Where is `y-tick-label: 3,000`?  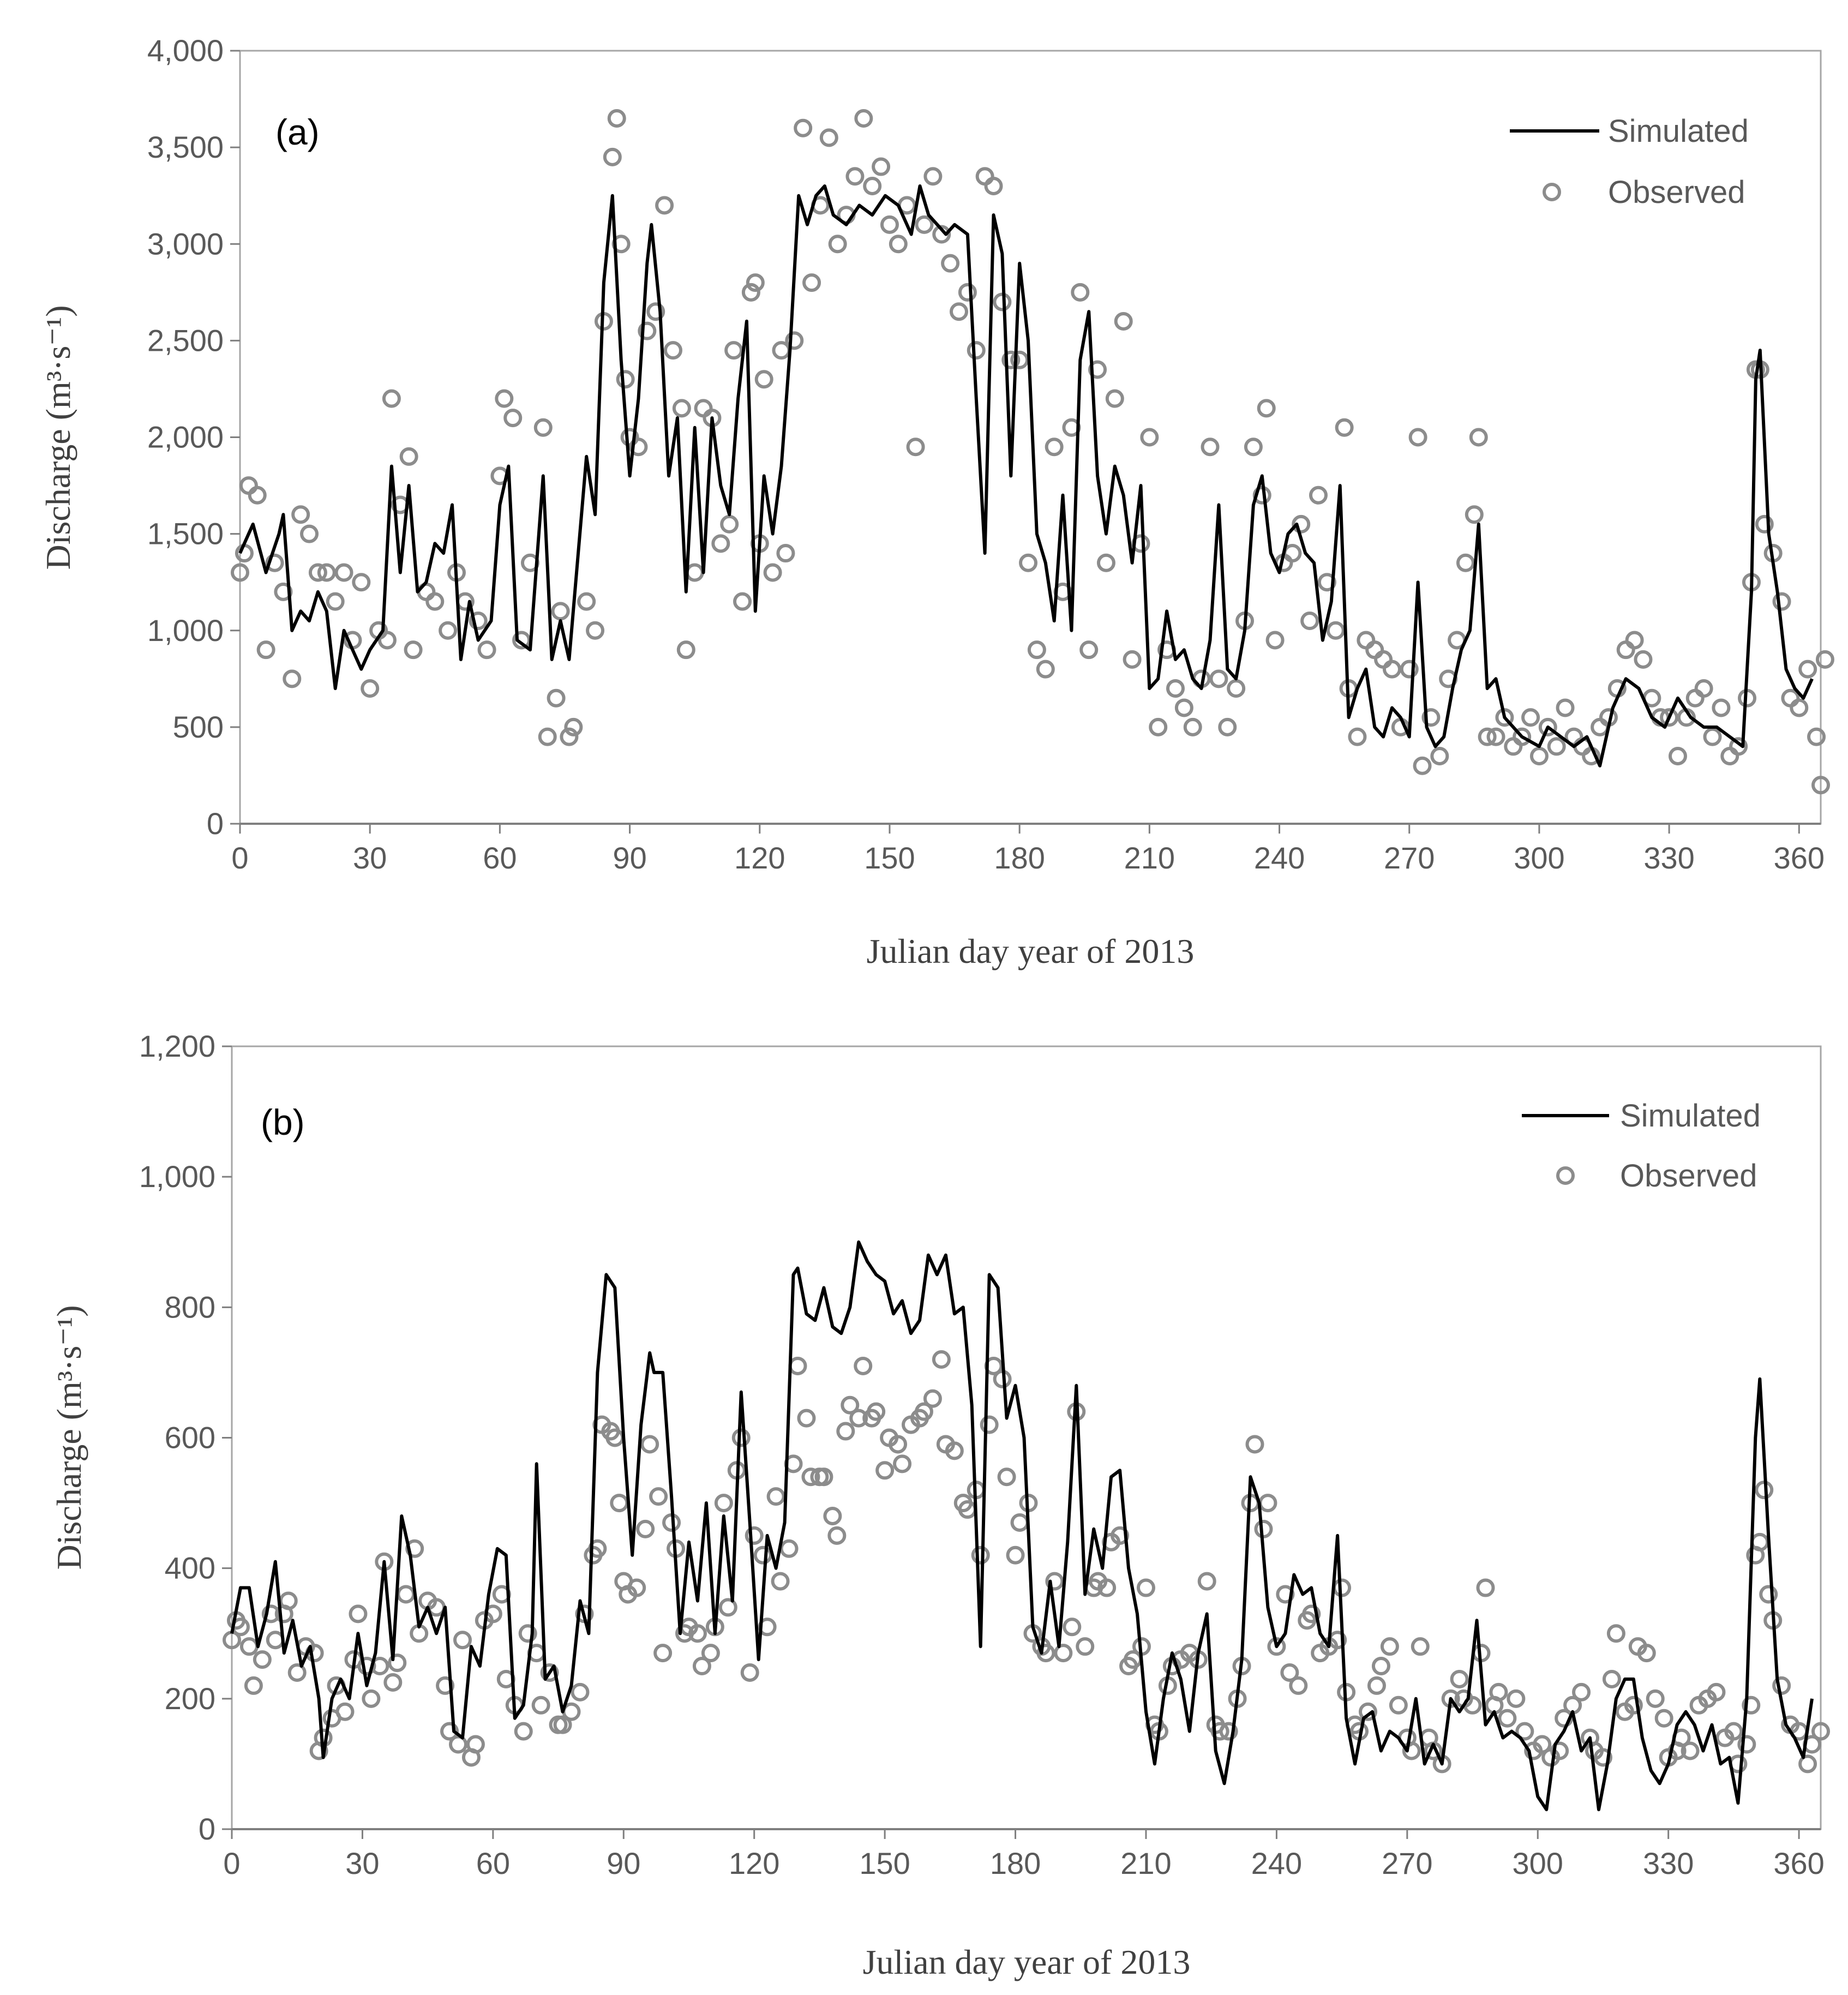
y-tick-label: 3,000 is located at coordinates (185, 244).